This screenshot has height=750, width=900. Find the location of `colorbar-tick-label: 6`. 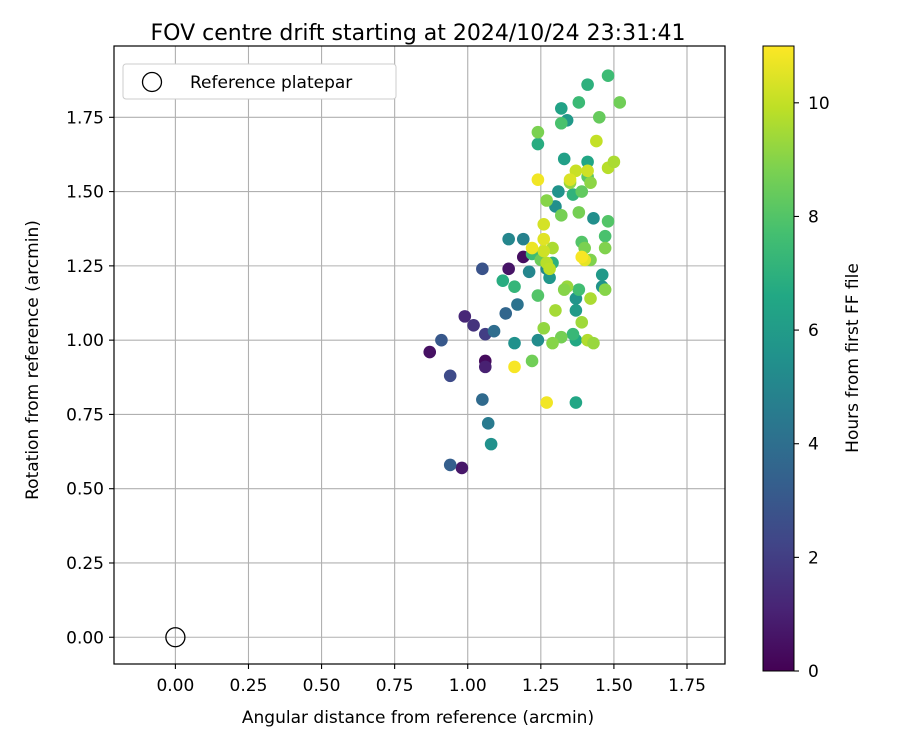

colorbar-tick-label: 6 is located at coordinates (813, 331).